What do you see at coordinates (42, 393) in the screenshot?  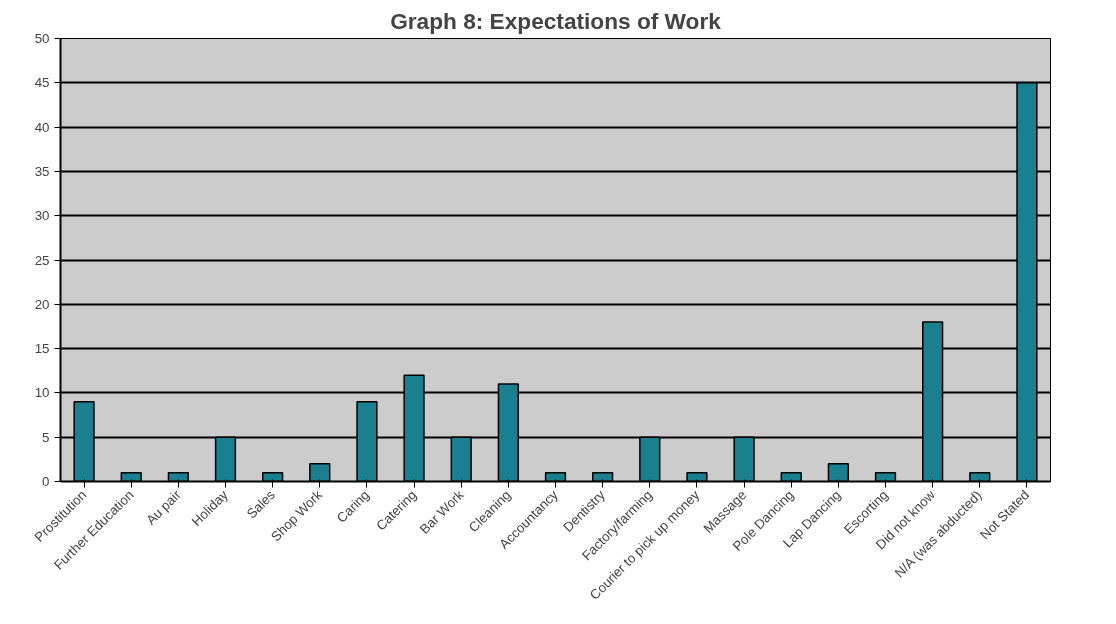 I see `y-tick-label: 10` at bounding box center [42, 393].